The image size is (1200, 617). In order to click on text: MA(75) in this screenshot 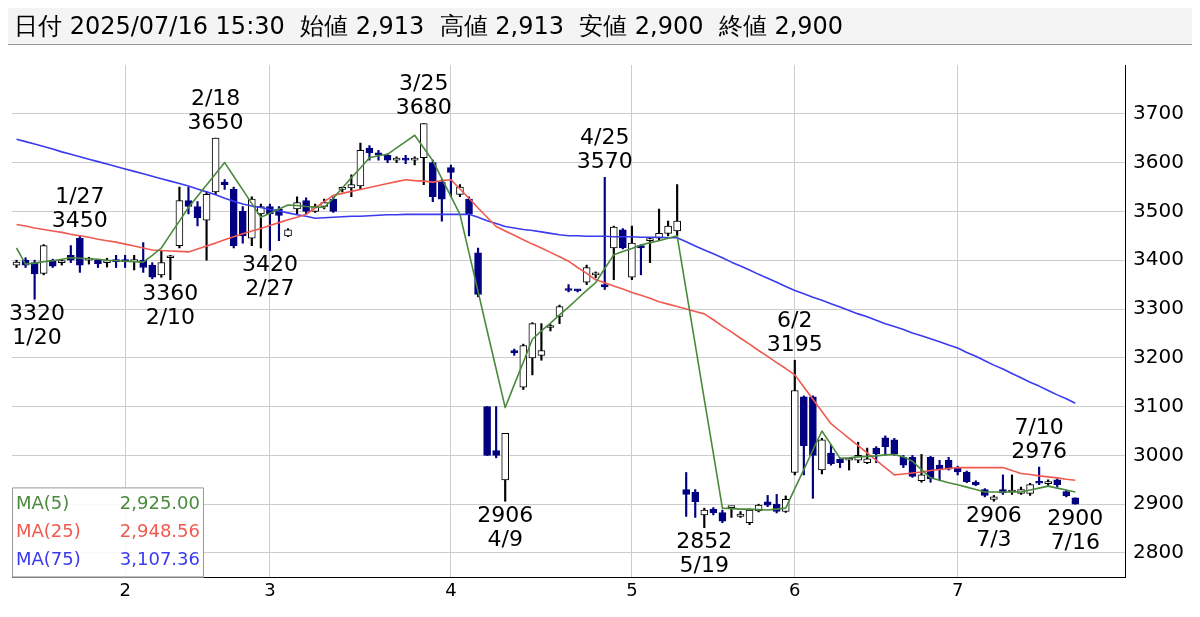, I will do `click(48, 559)`.